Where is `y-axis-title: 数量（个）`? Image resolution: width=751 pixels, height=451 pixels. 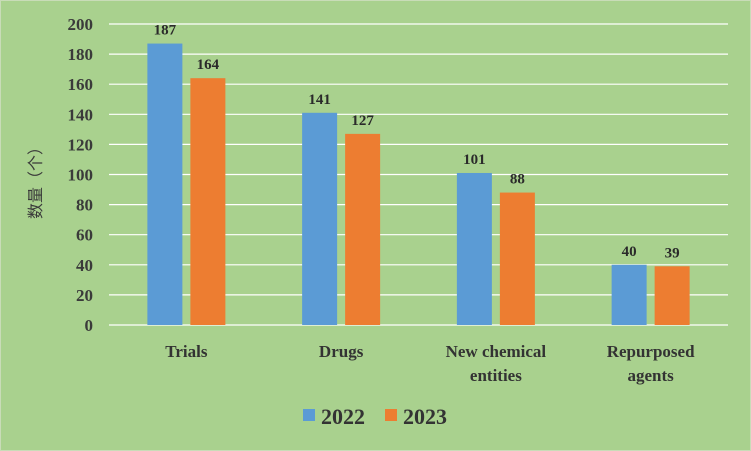 y-axis-title: 数量（个） is located at coordinates (35, 179).